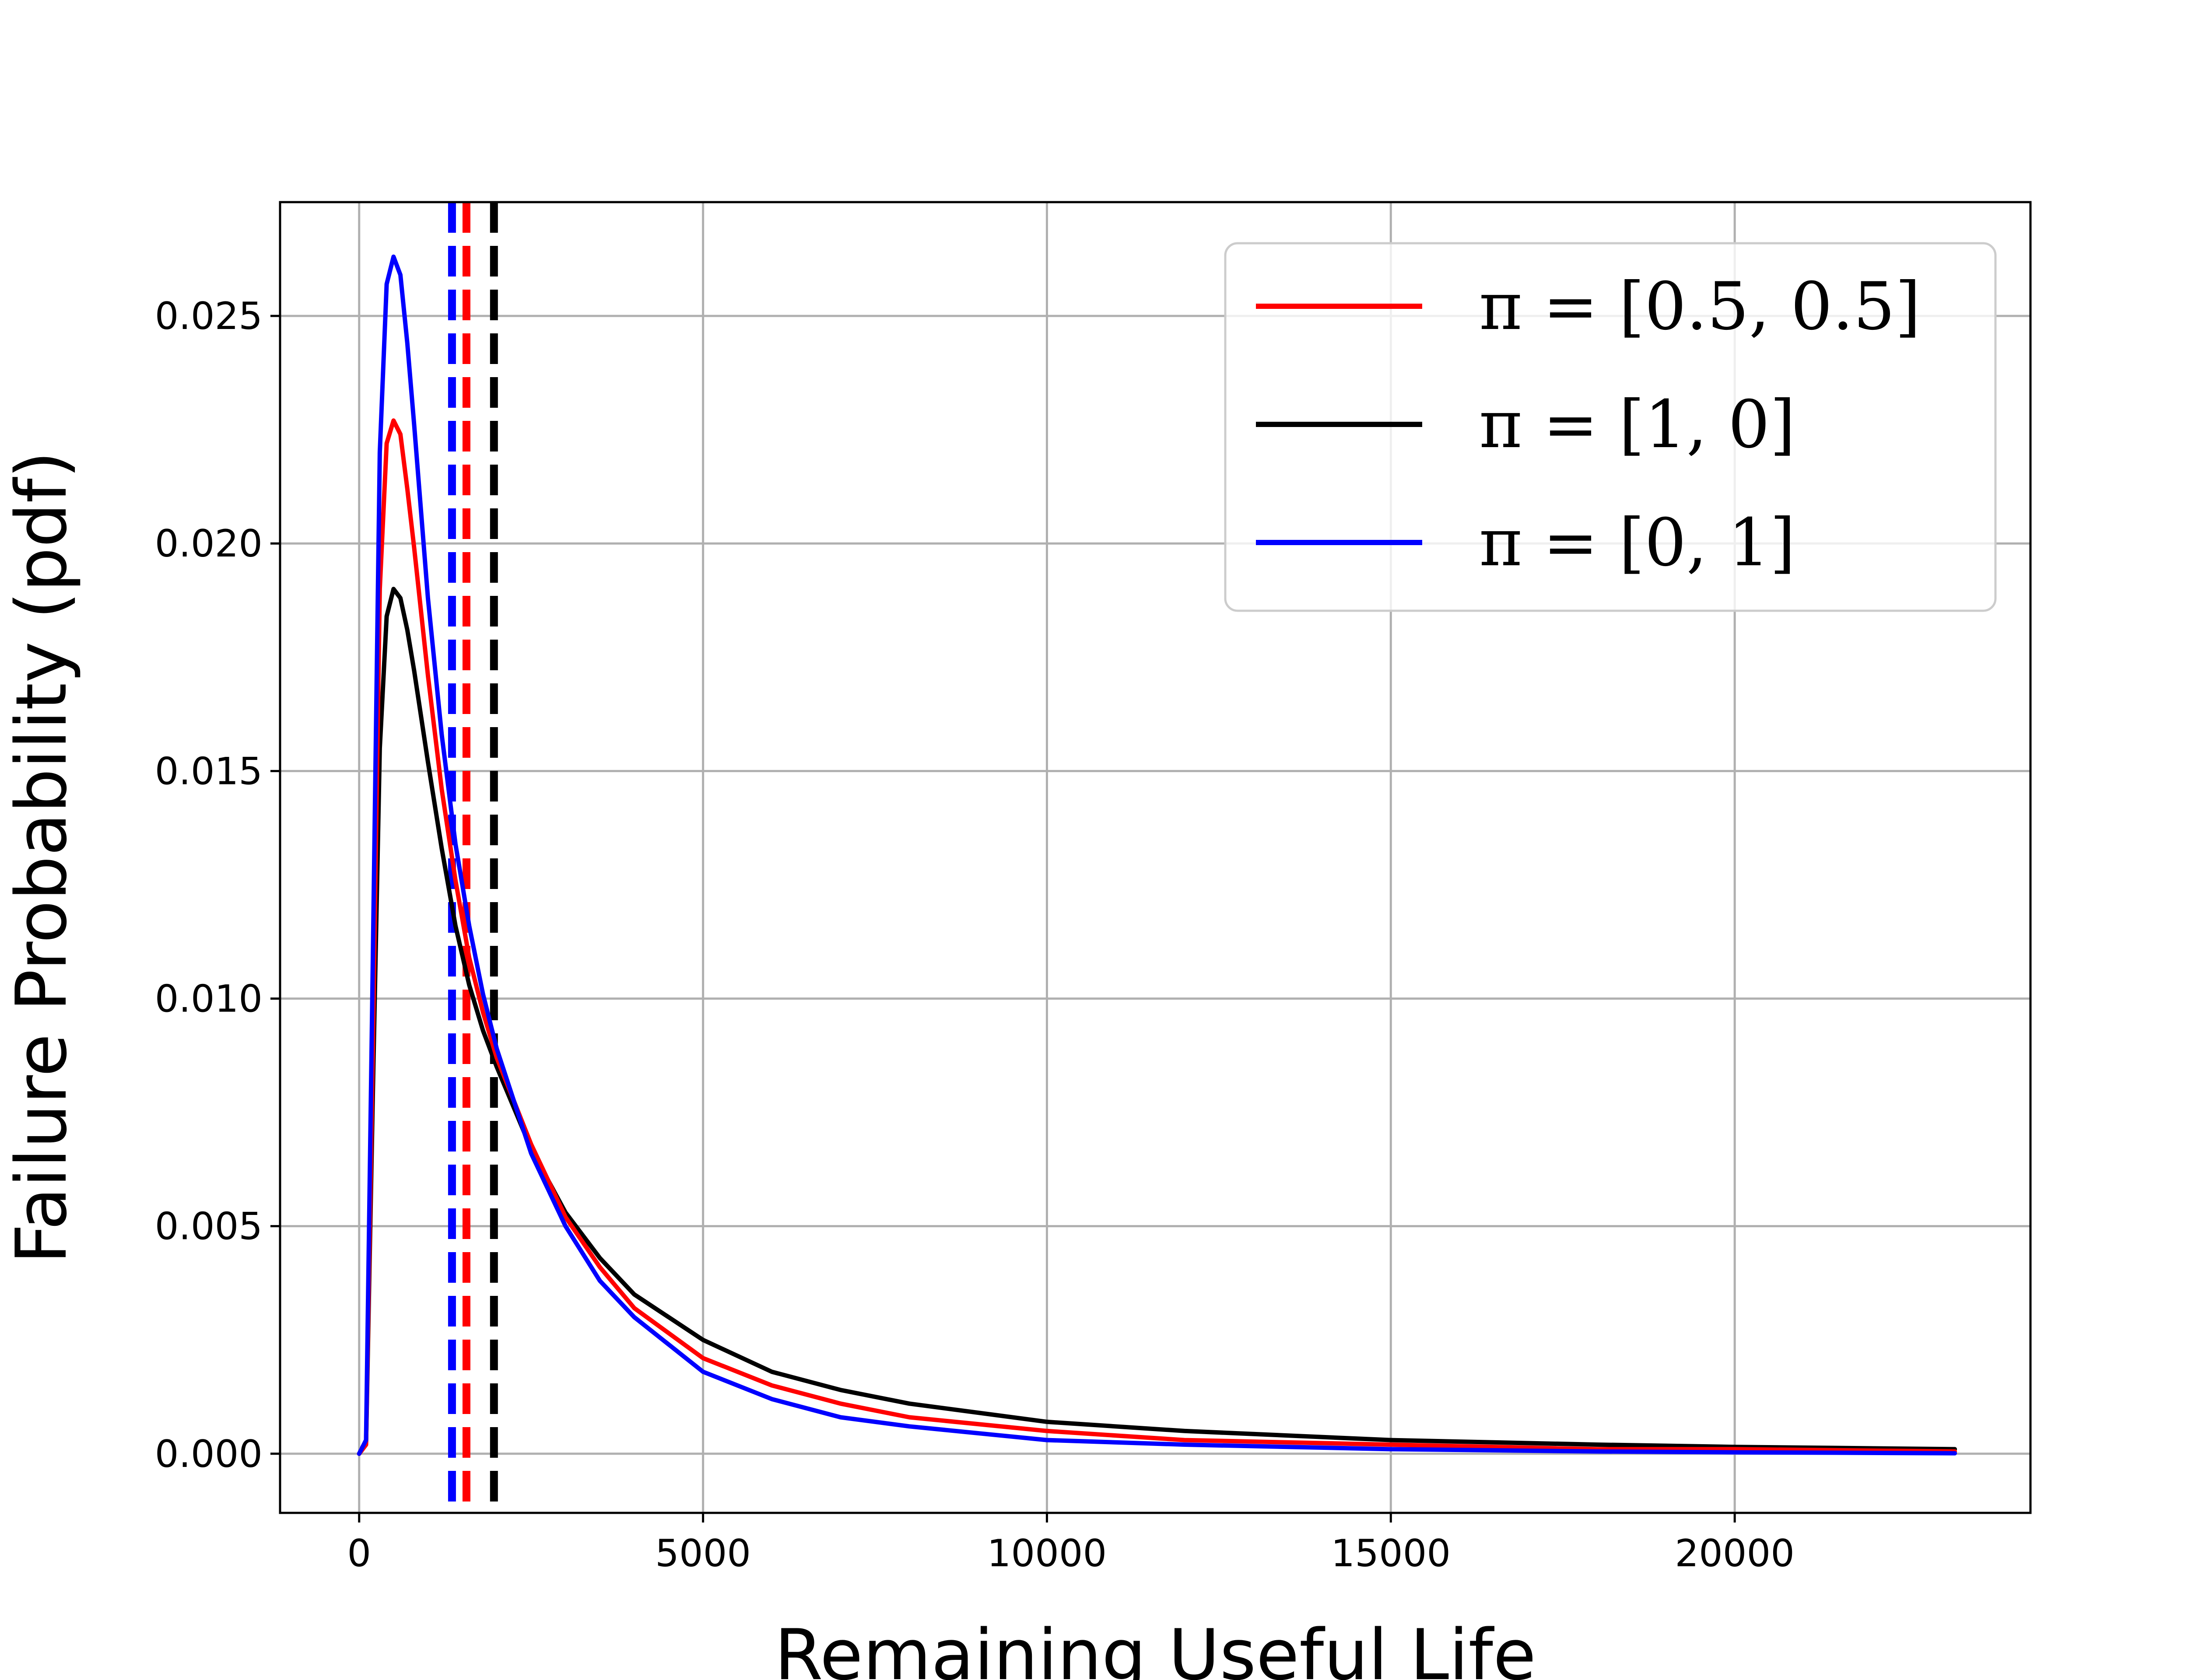 The height and width of the screenshot is (1680, 2188). I want to click on legend-label-1: π = [1, 0], so click(1637, 425).